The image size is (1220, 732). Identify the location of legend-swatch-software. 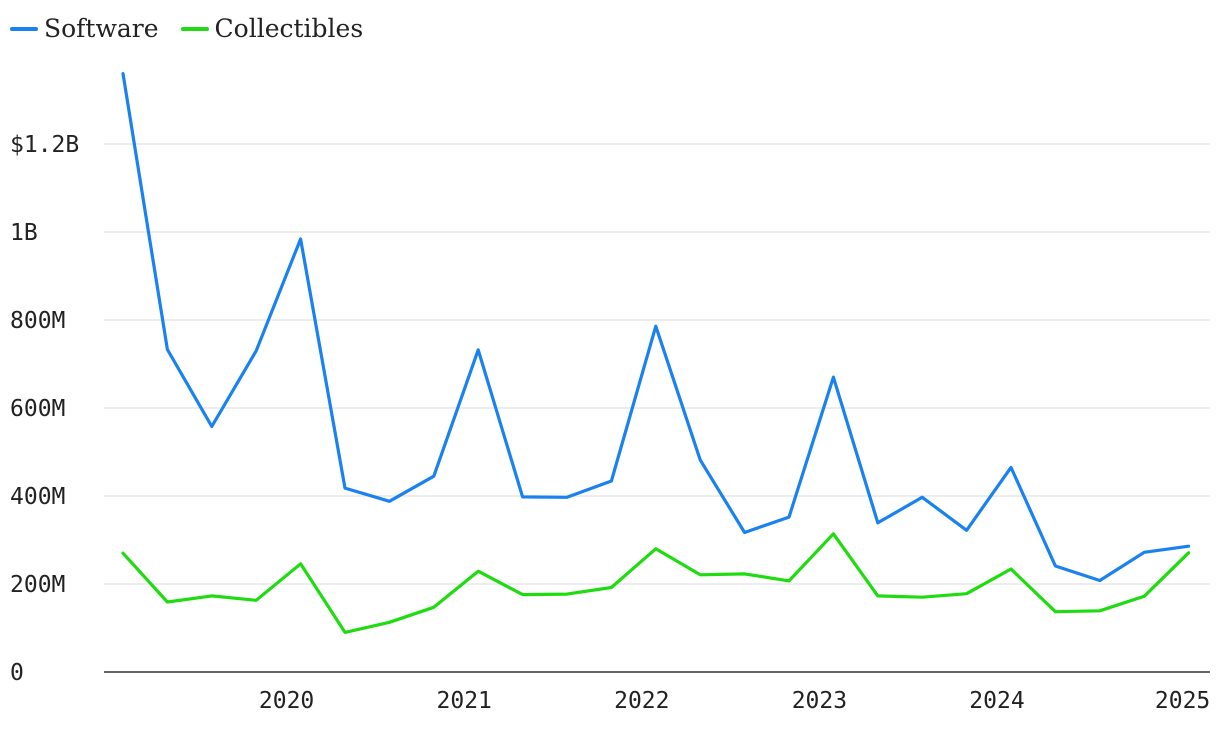
(24, 28).